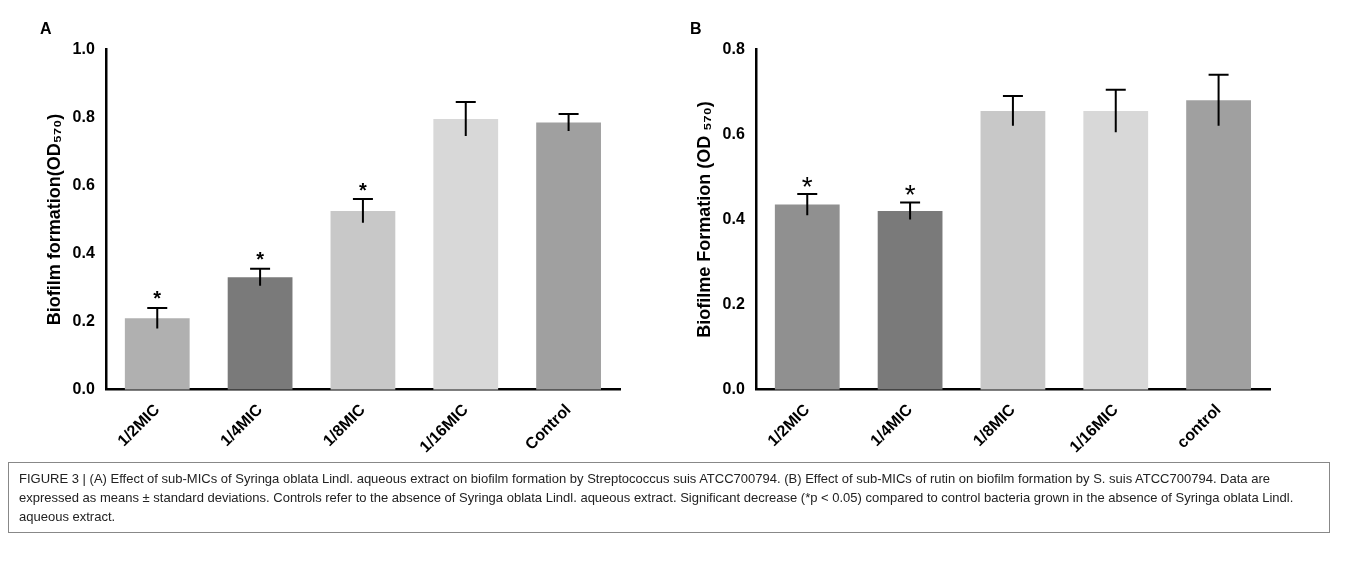  Describe the element at coordinates (53, 219) in the screenshot. I see `y-axis-title: Biofilm formation(OD₅₇₀)` at that location.